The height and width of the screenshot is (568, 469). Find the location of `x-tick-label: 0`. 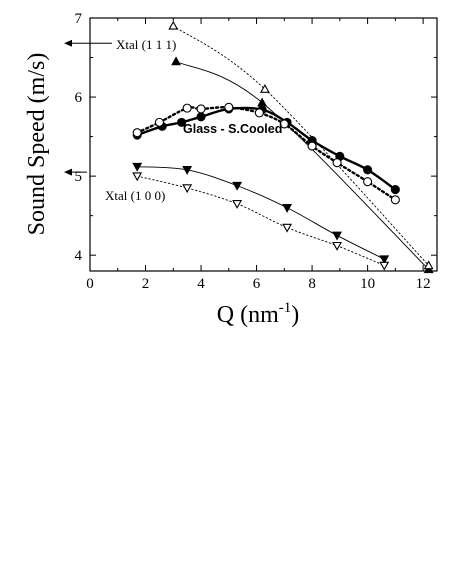

x-tick-label: 0 is located at coordinates (90, 284).